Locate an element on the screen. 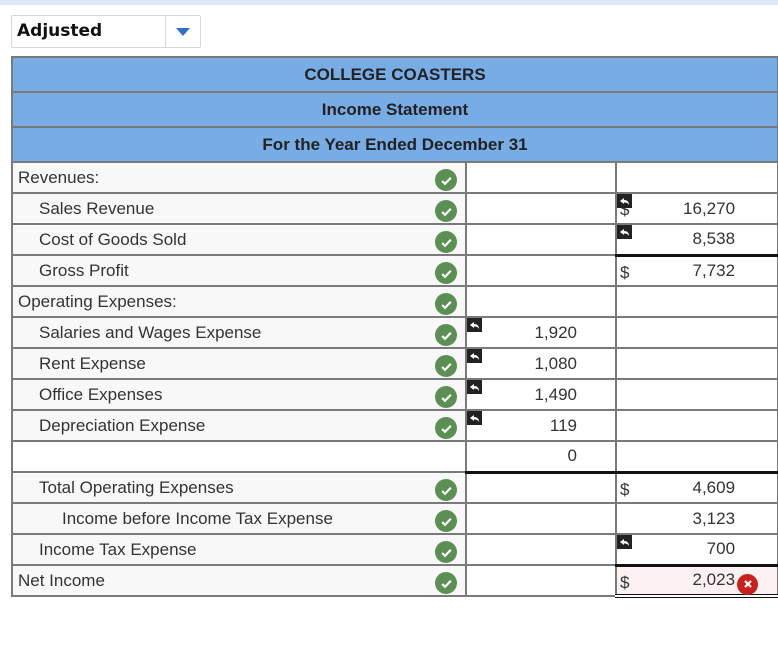  table-row: Cost of Goods Sold 8,538 is located at coordinates (394, 239).